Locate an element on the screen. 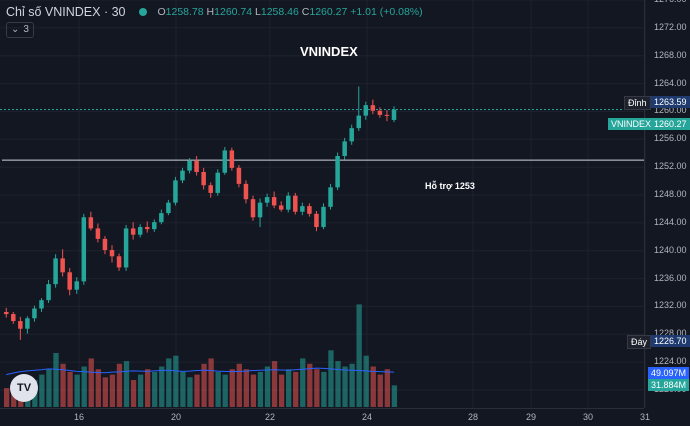 The height and width of the screenshot is (426, 690). volume-ma-value: 49.097M is located at coordinates (669, 373).